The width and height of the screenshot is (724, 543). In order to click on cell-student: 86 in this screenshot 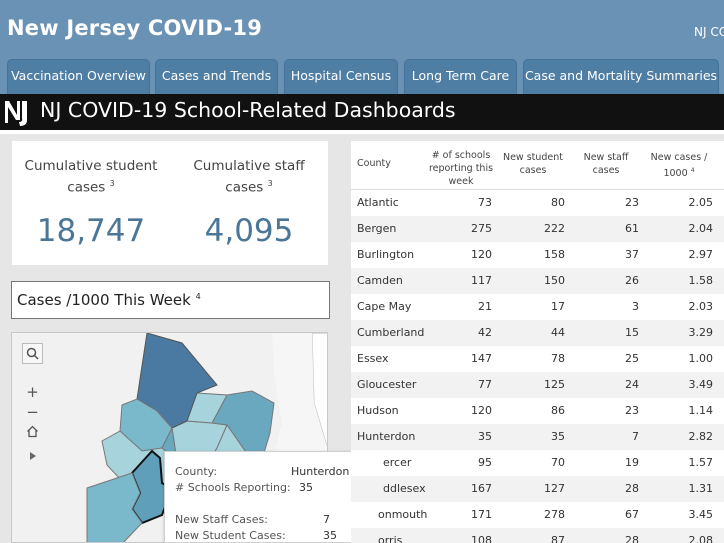, I will do `click(558, 410)`.